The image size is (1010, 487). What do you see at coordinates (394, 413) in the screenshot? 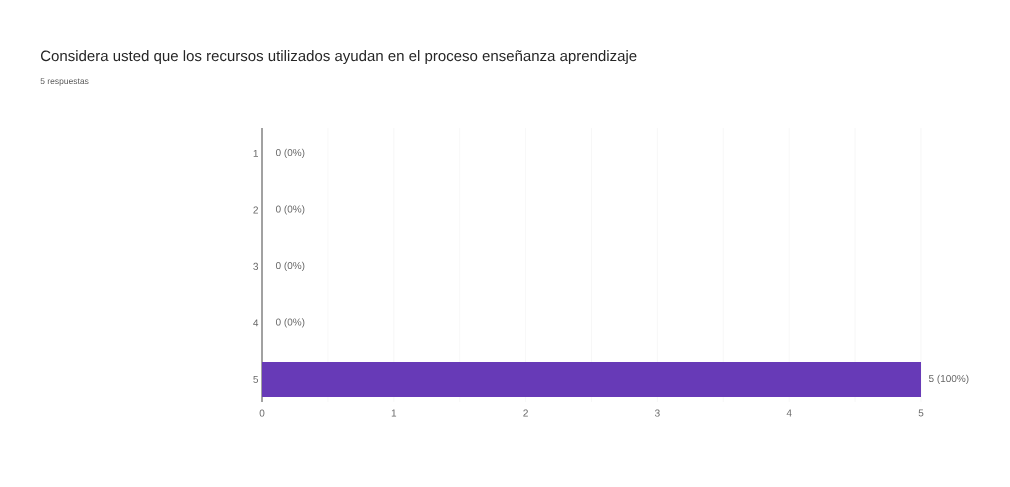
I see `x-tick-label: 1` at bounding box center [394, 413].